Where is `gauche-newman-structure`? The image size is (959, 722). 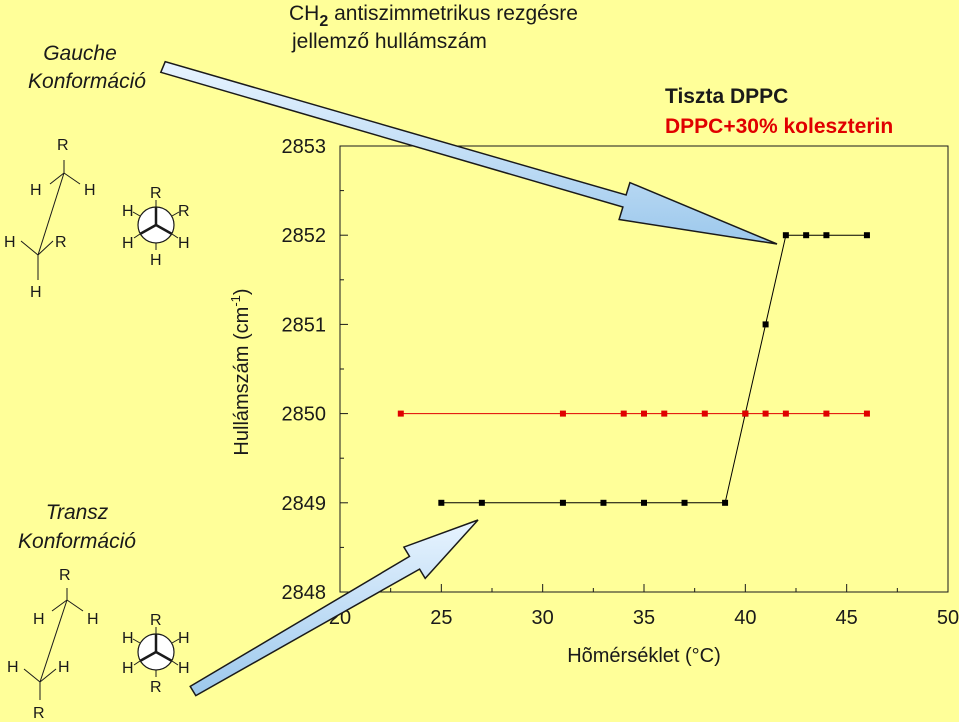 gauche-newman-structure is located at coordinates (156, 225).